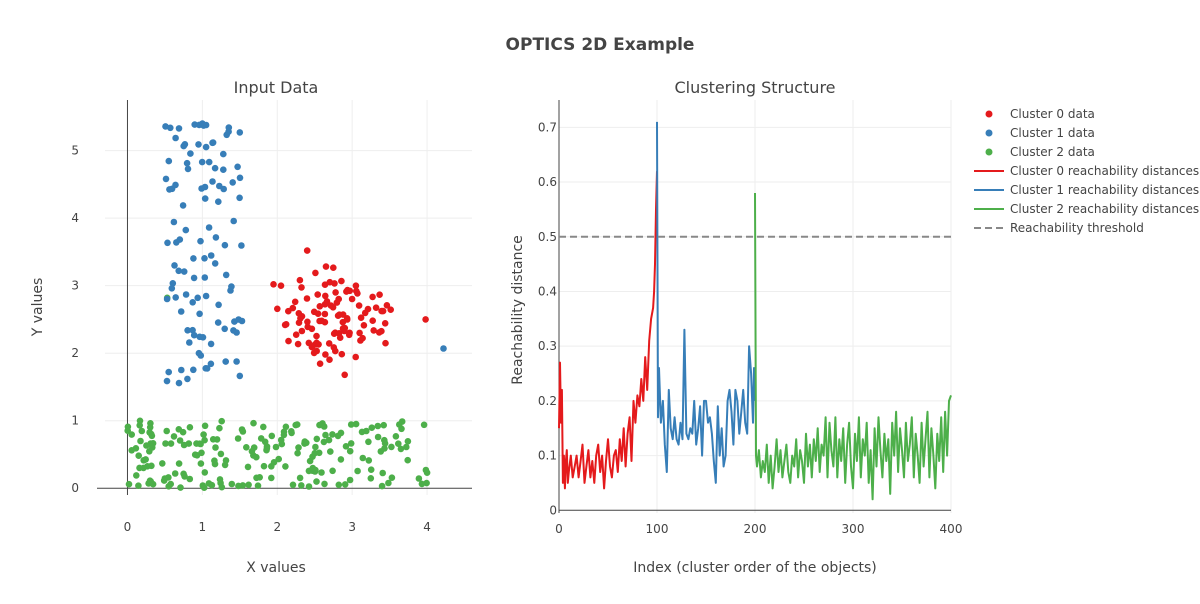 This screenshot has width=1200, height=604. Describe the element at coordinates (1086, 209) in the screenshot. I see `legend-item-cluster-2-reachability: Cluster 2 reachability distances` at that location.